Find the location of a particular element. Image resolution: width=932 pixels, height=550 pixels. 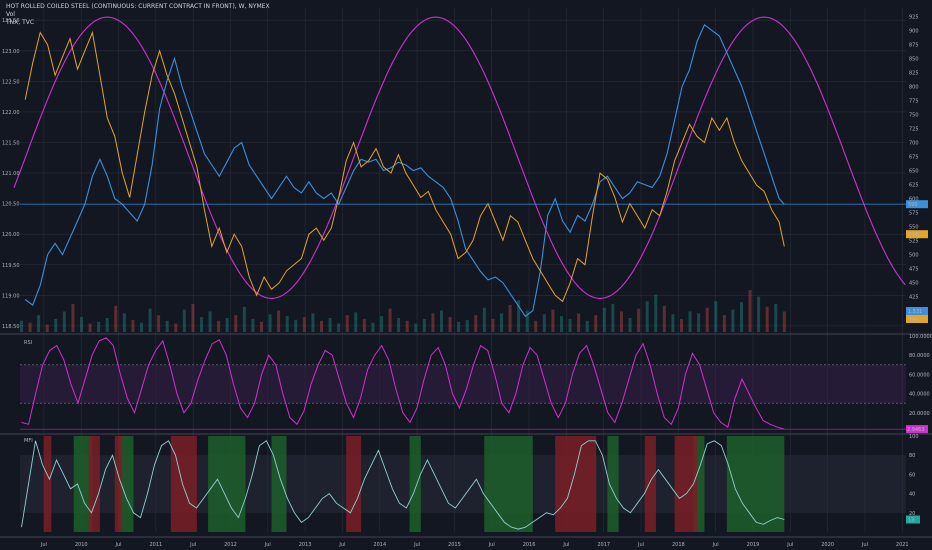

left-tick-label: 122.00 is located at coordinates (11, 113).